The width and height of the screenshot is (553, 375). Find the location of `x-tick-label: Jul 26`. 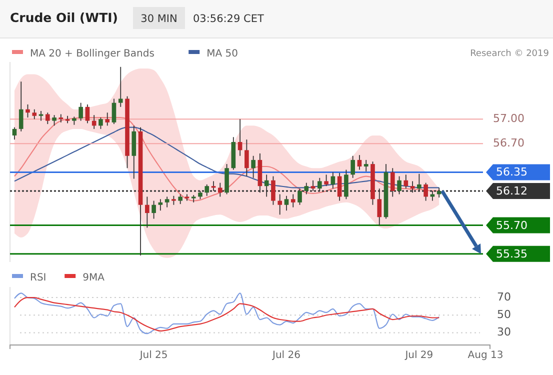

x-tick-label: Jul 26 is located at coordinates (286, 355).